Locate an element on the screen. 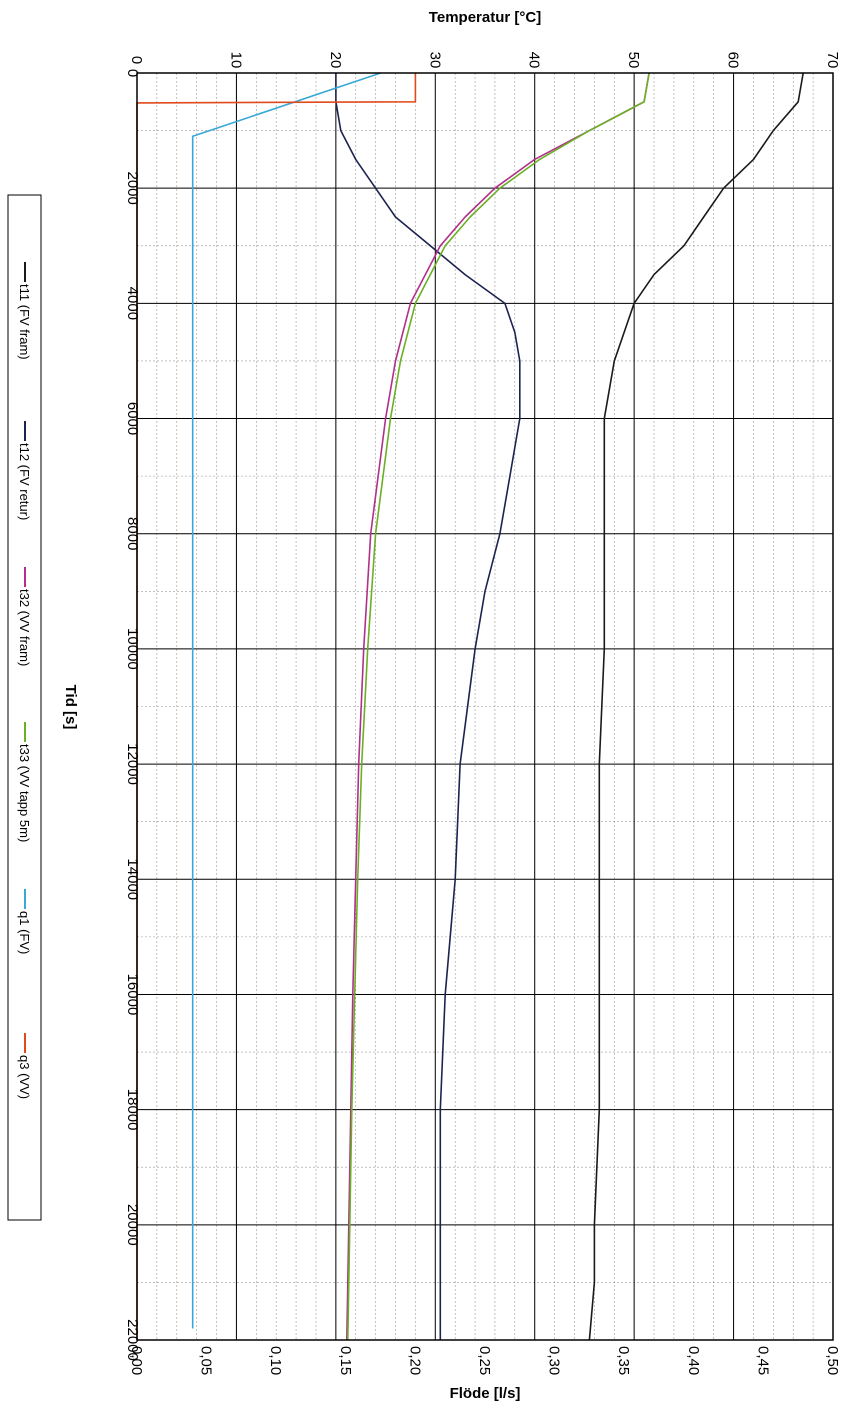 This screenshot has width=847, height=1408. flow-tick-label: 0,45 is located at coordinates (762, 1360).